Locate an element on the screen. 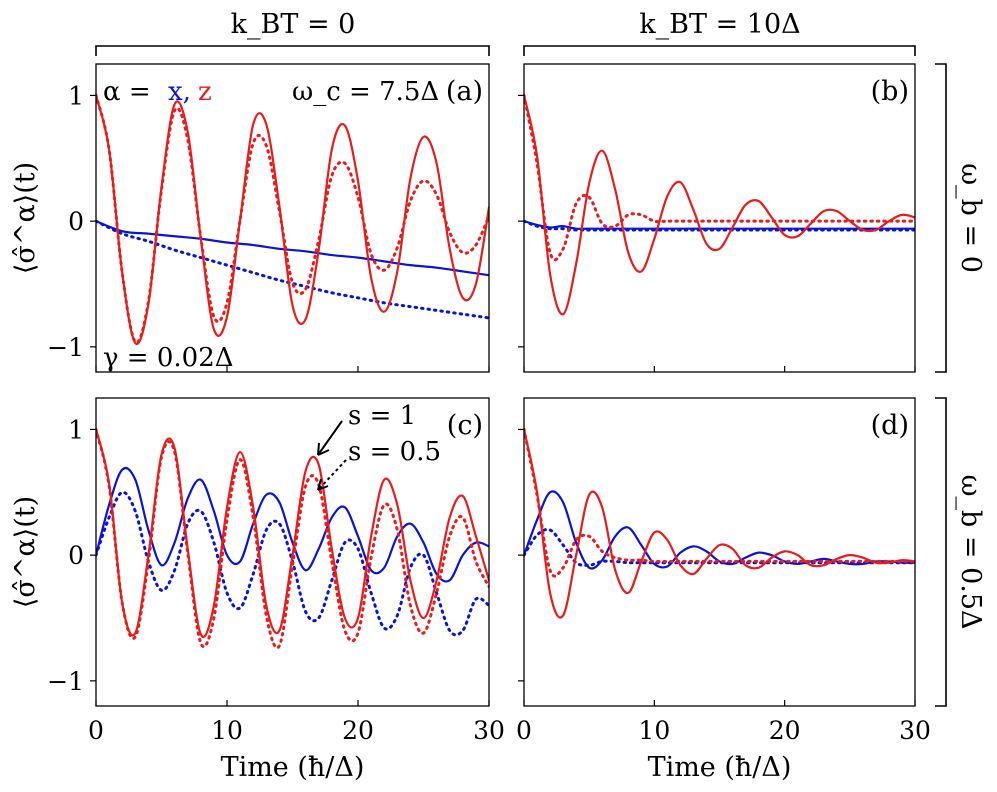  panel-label: (b) is located at coordinates (890, 91).